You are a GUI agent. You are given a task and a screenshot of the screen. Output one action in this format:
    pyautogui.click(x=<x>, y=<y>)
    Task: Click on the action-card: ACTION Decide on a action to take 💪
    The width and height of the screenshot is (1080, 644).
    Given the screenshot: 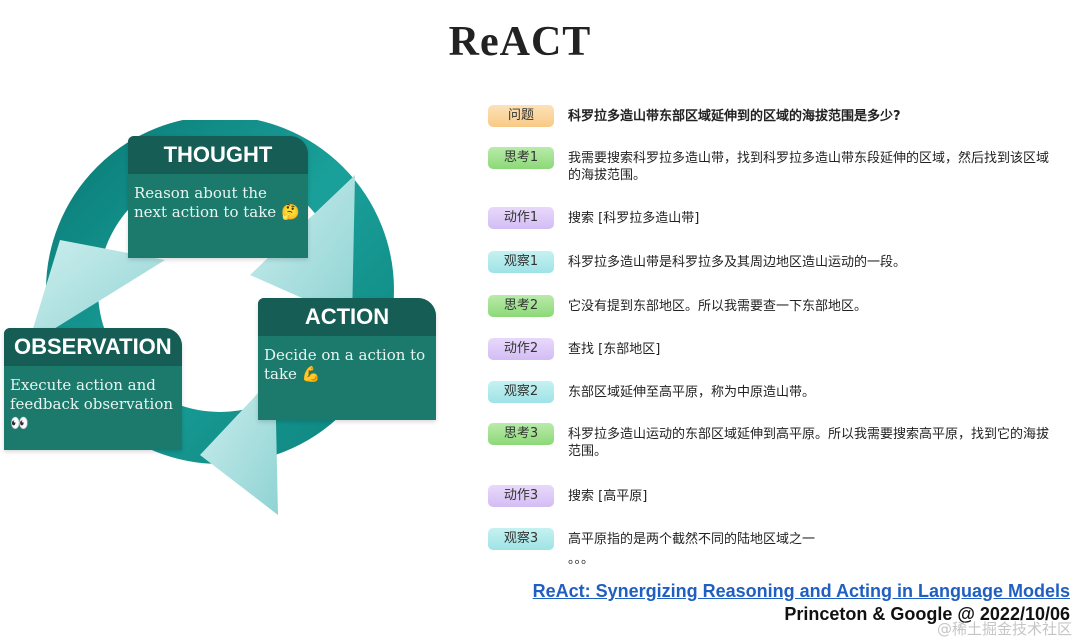 What is the action you would take?
    pyautogui.click(x=347, y=359)
    